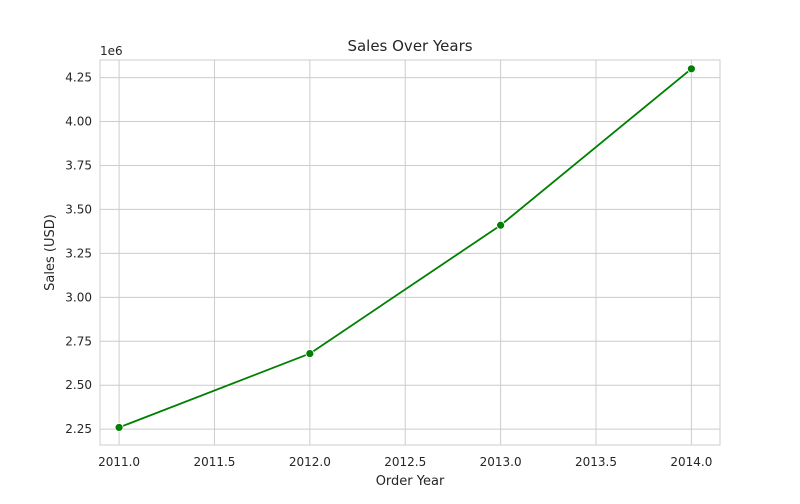 Image resolution: width=800 pixels, height=504 pixels. I want to click on y-tick-label: 3.75, so click(78, 165).